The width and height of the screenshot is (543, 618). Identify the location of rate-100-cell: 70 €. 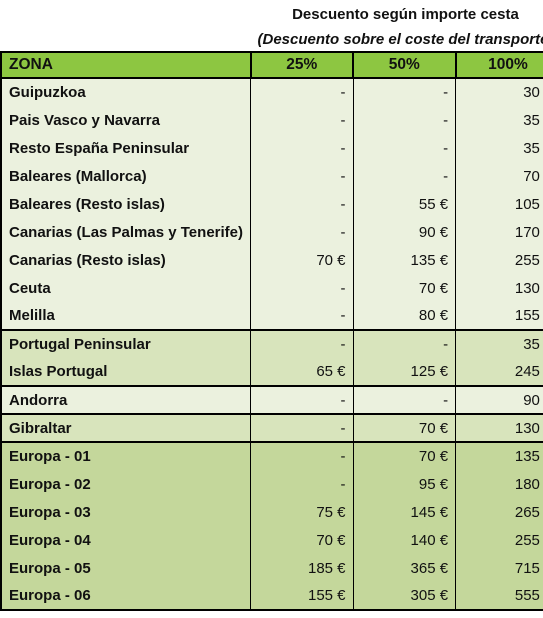
(499, 176).